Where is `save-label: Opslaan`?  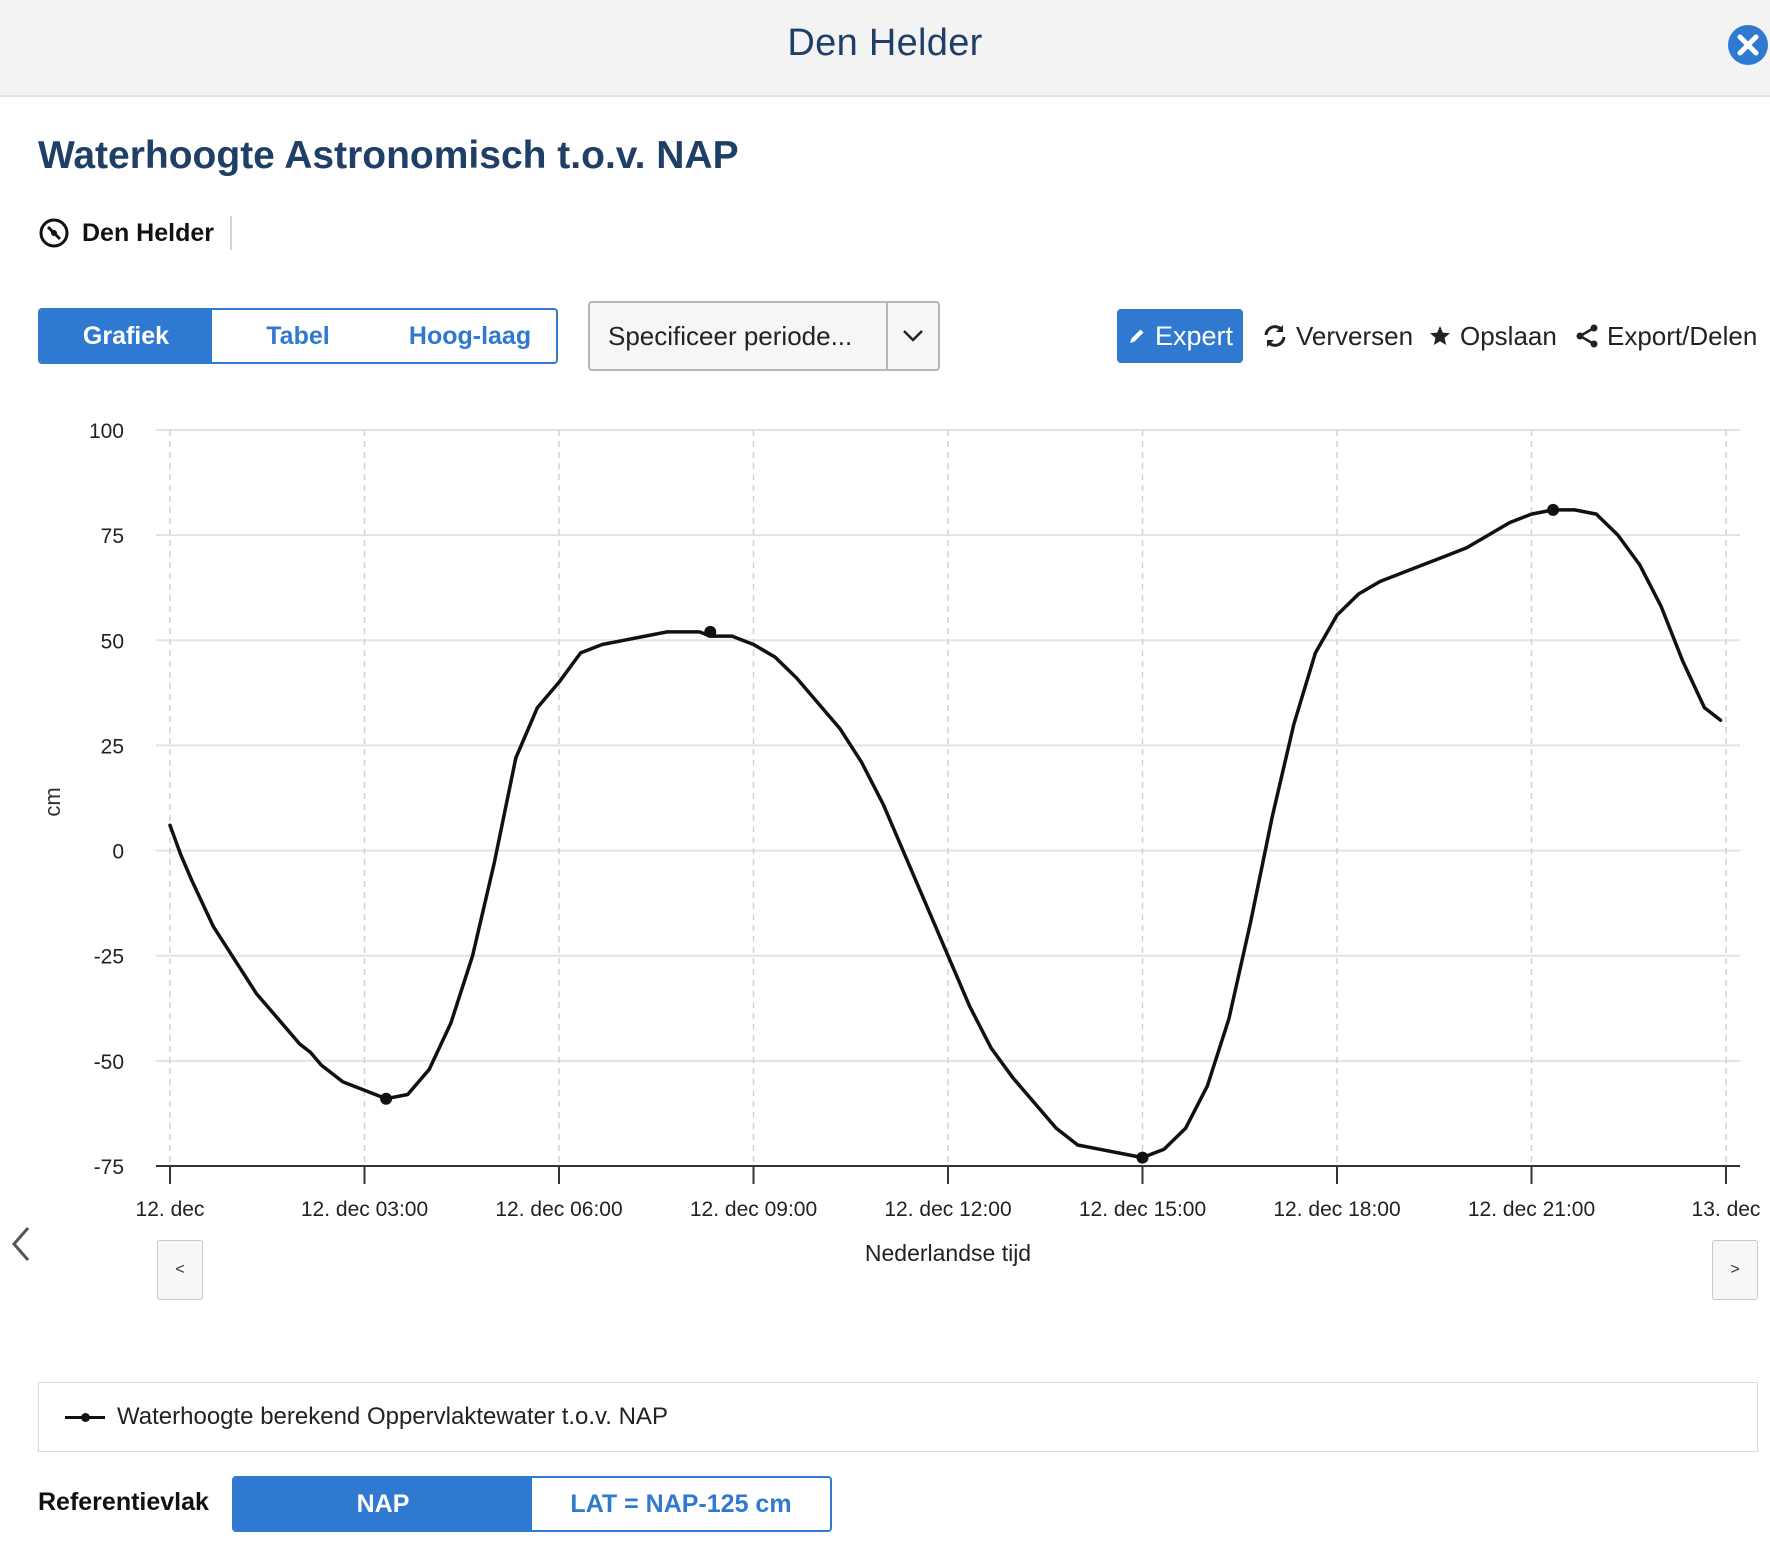 save-label: Opslaan is located at coordinates (1508, 335).